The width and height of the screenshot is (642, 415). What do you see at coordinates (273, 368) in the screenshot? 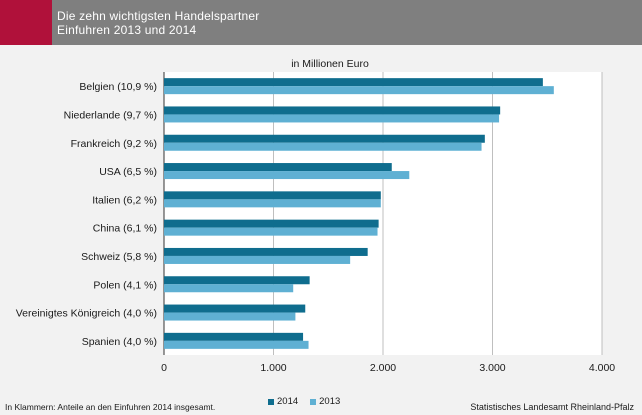
I see `x-tick-label: 1.000` at bounding box center [273, 368].